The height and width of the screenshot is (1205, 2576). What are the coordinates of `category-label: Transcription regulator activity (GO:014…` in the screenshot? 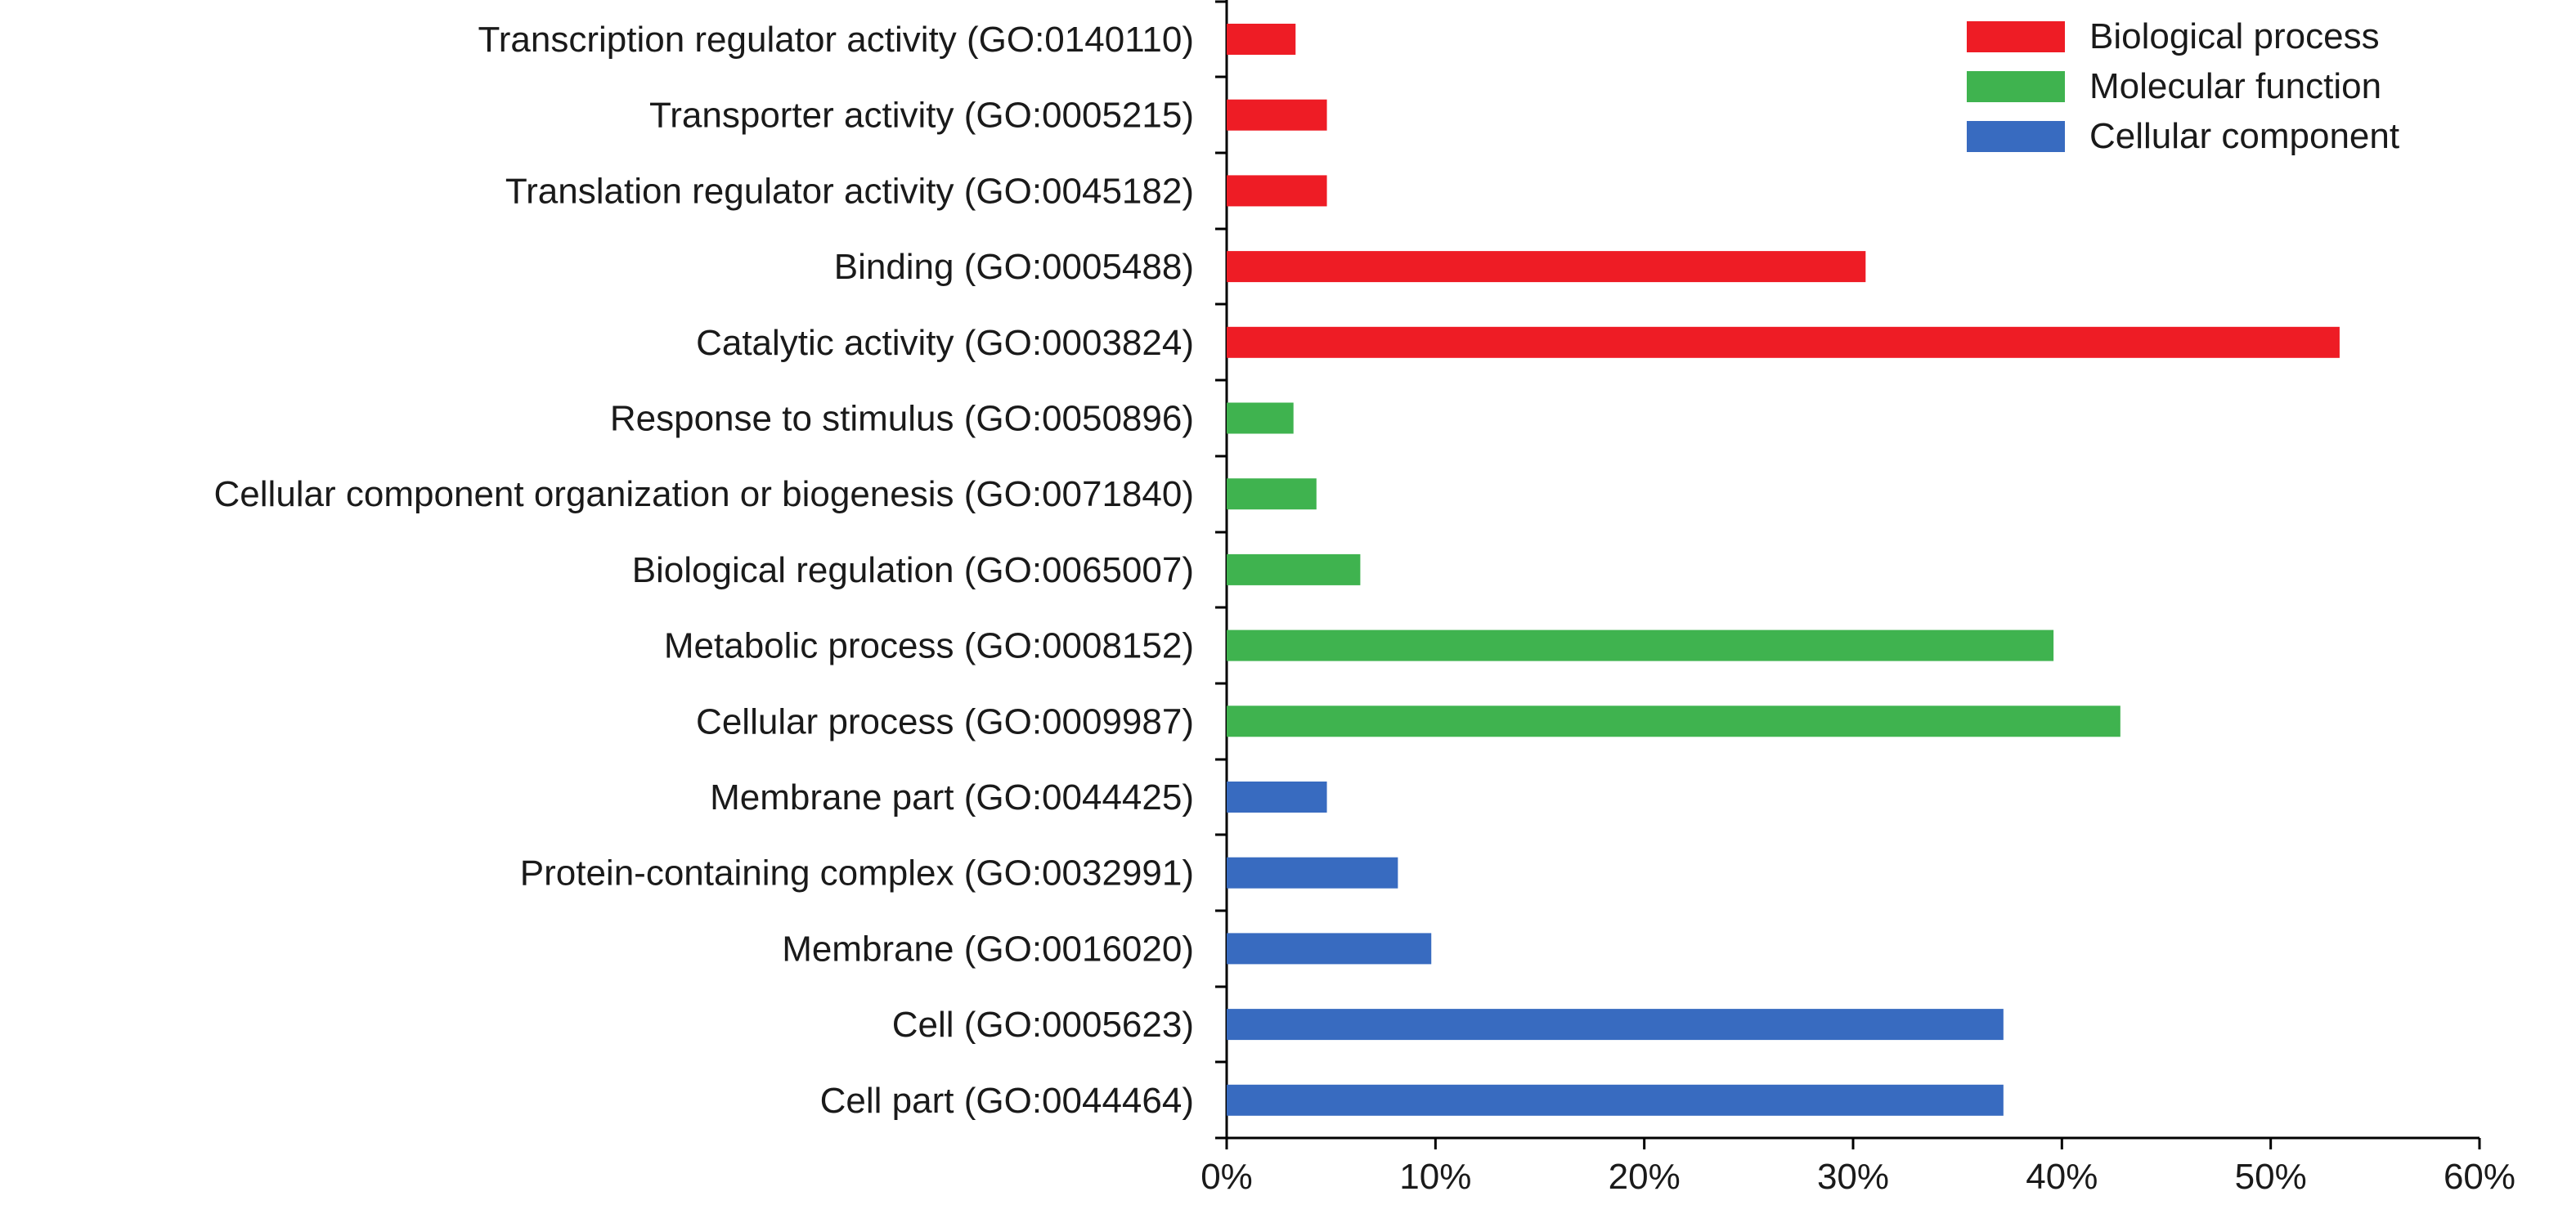 It's located at (836, 40).